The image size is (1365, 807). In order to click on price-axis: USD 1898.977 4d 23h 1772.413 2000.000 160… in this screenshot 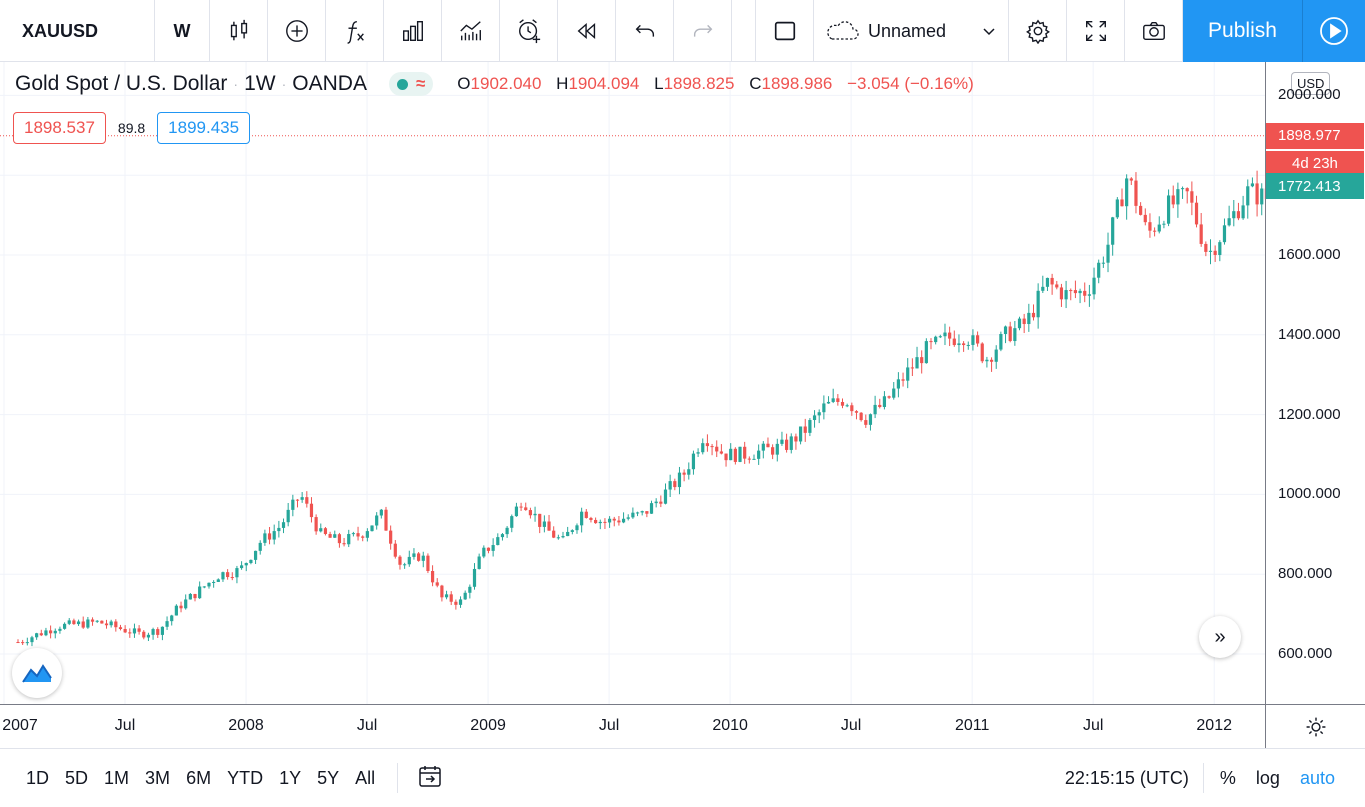, I will do `click(1315, 383)`.